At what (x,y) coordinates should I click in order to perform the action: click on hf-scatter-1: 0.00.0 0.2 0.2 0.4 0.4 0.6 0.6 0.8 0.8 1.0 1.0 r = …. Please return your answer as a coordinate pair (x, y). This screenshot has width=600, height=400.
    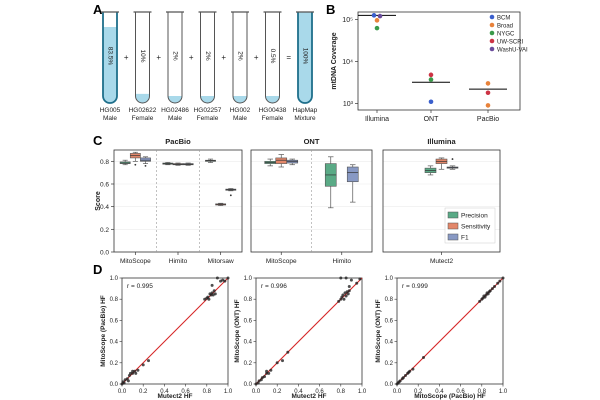
    Looking at the image, I should click on (166, 338).